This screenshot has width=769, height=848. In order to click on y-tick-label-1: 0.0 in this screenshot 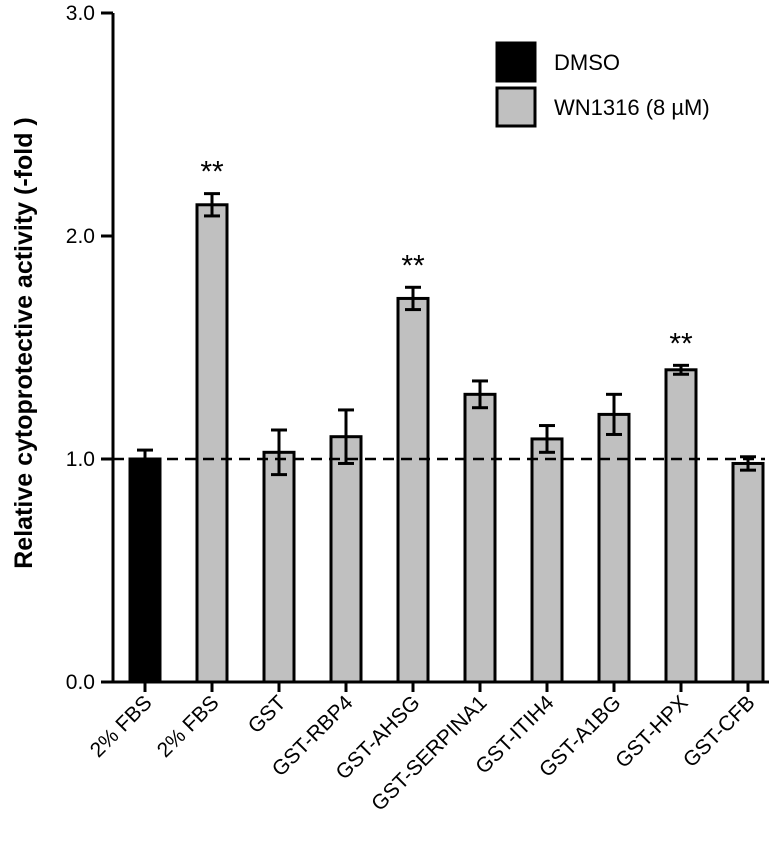, I will do `click(80, 682)`.